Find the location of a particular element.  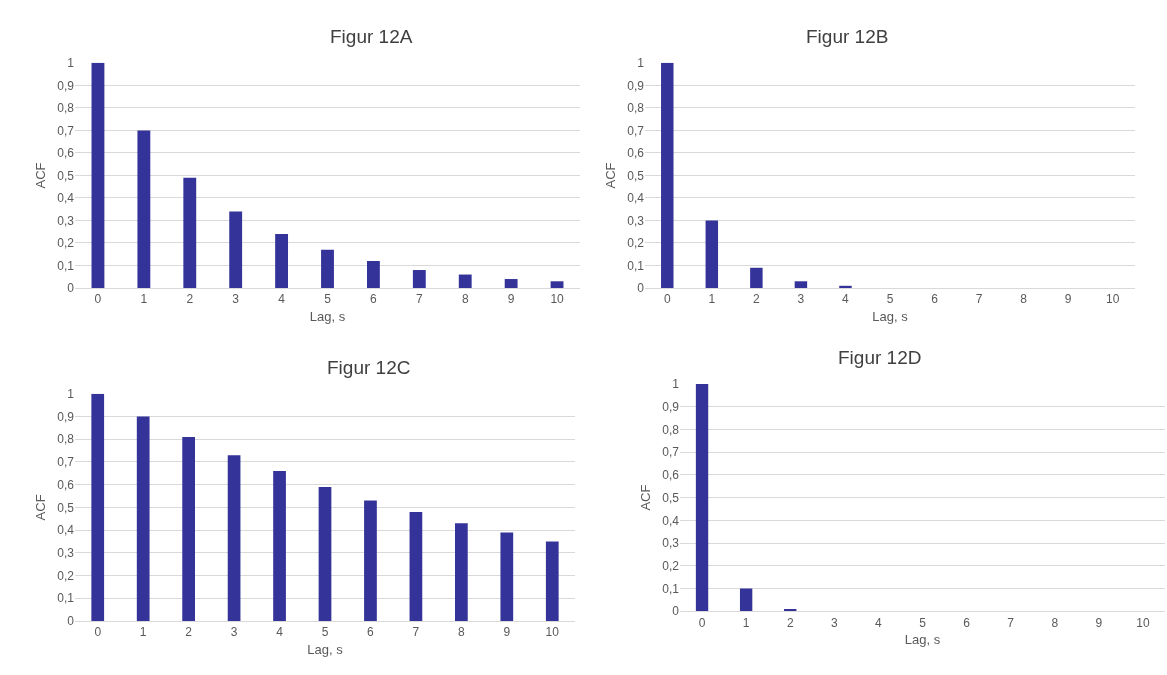

chart-title: Figur 12D is located at coordinates (880, 357).